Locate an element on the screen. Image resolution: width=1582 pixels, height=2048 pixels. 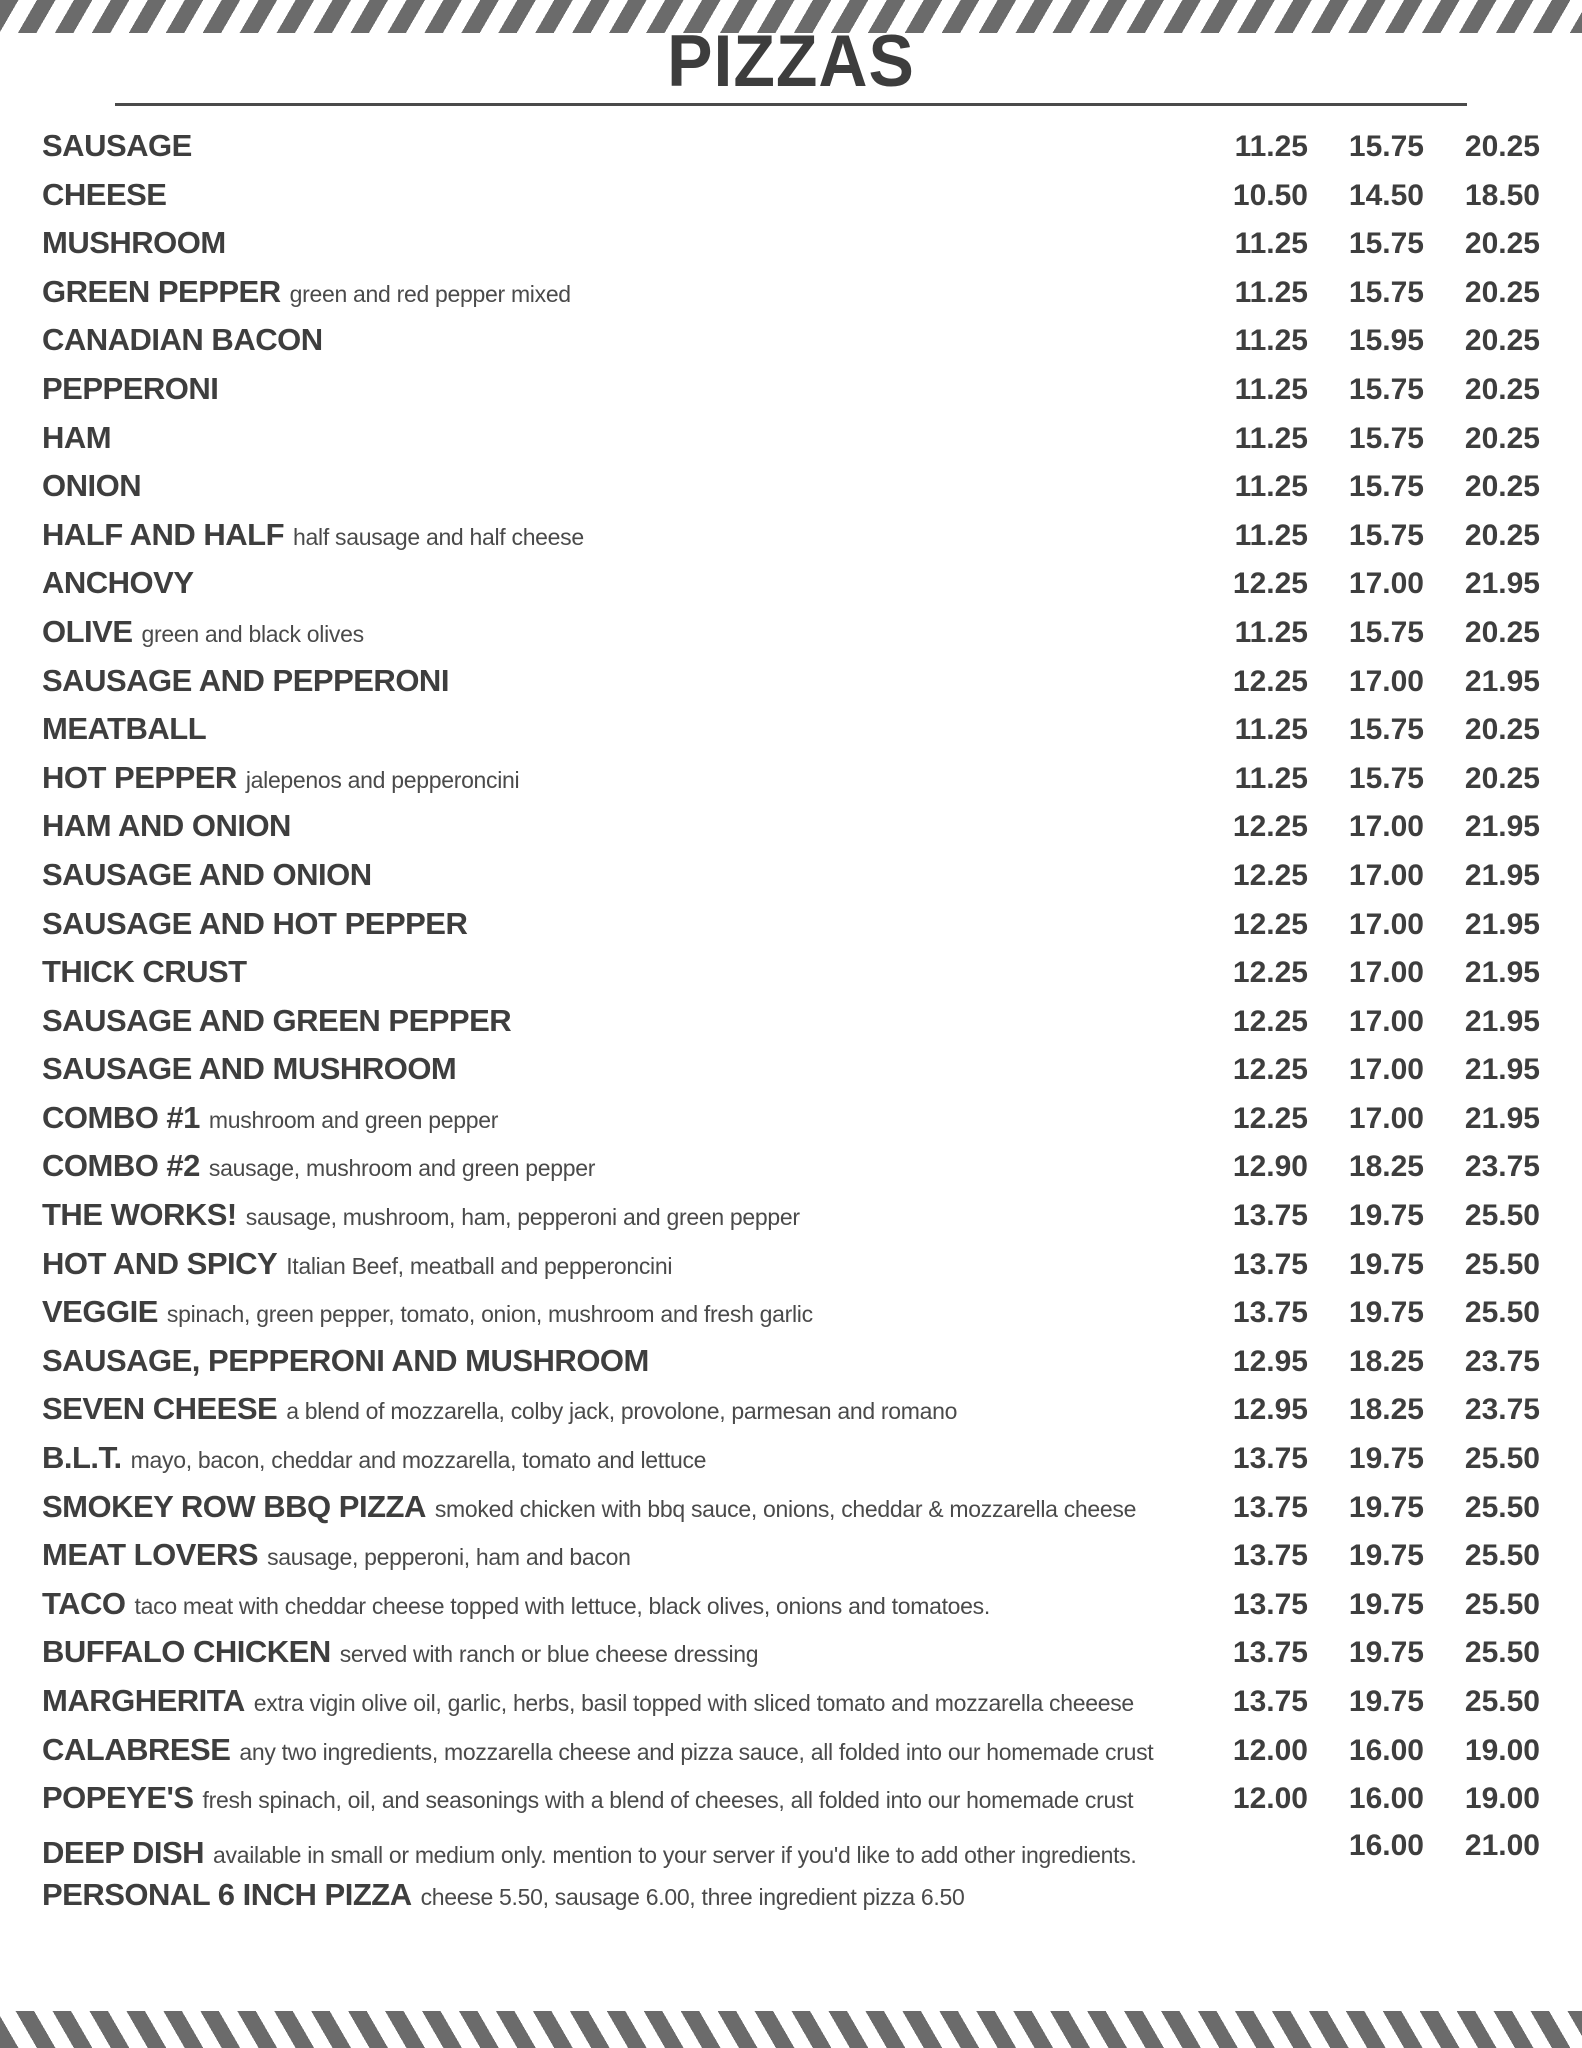
item-name: PERSONAL 6 INCH PIZZA is located at coordinates (227, 1895).